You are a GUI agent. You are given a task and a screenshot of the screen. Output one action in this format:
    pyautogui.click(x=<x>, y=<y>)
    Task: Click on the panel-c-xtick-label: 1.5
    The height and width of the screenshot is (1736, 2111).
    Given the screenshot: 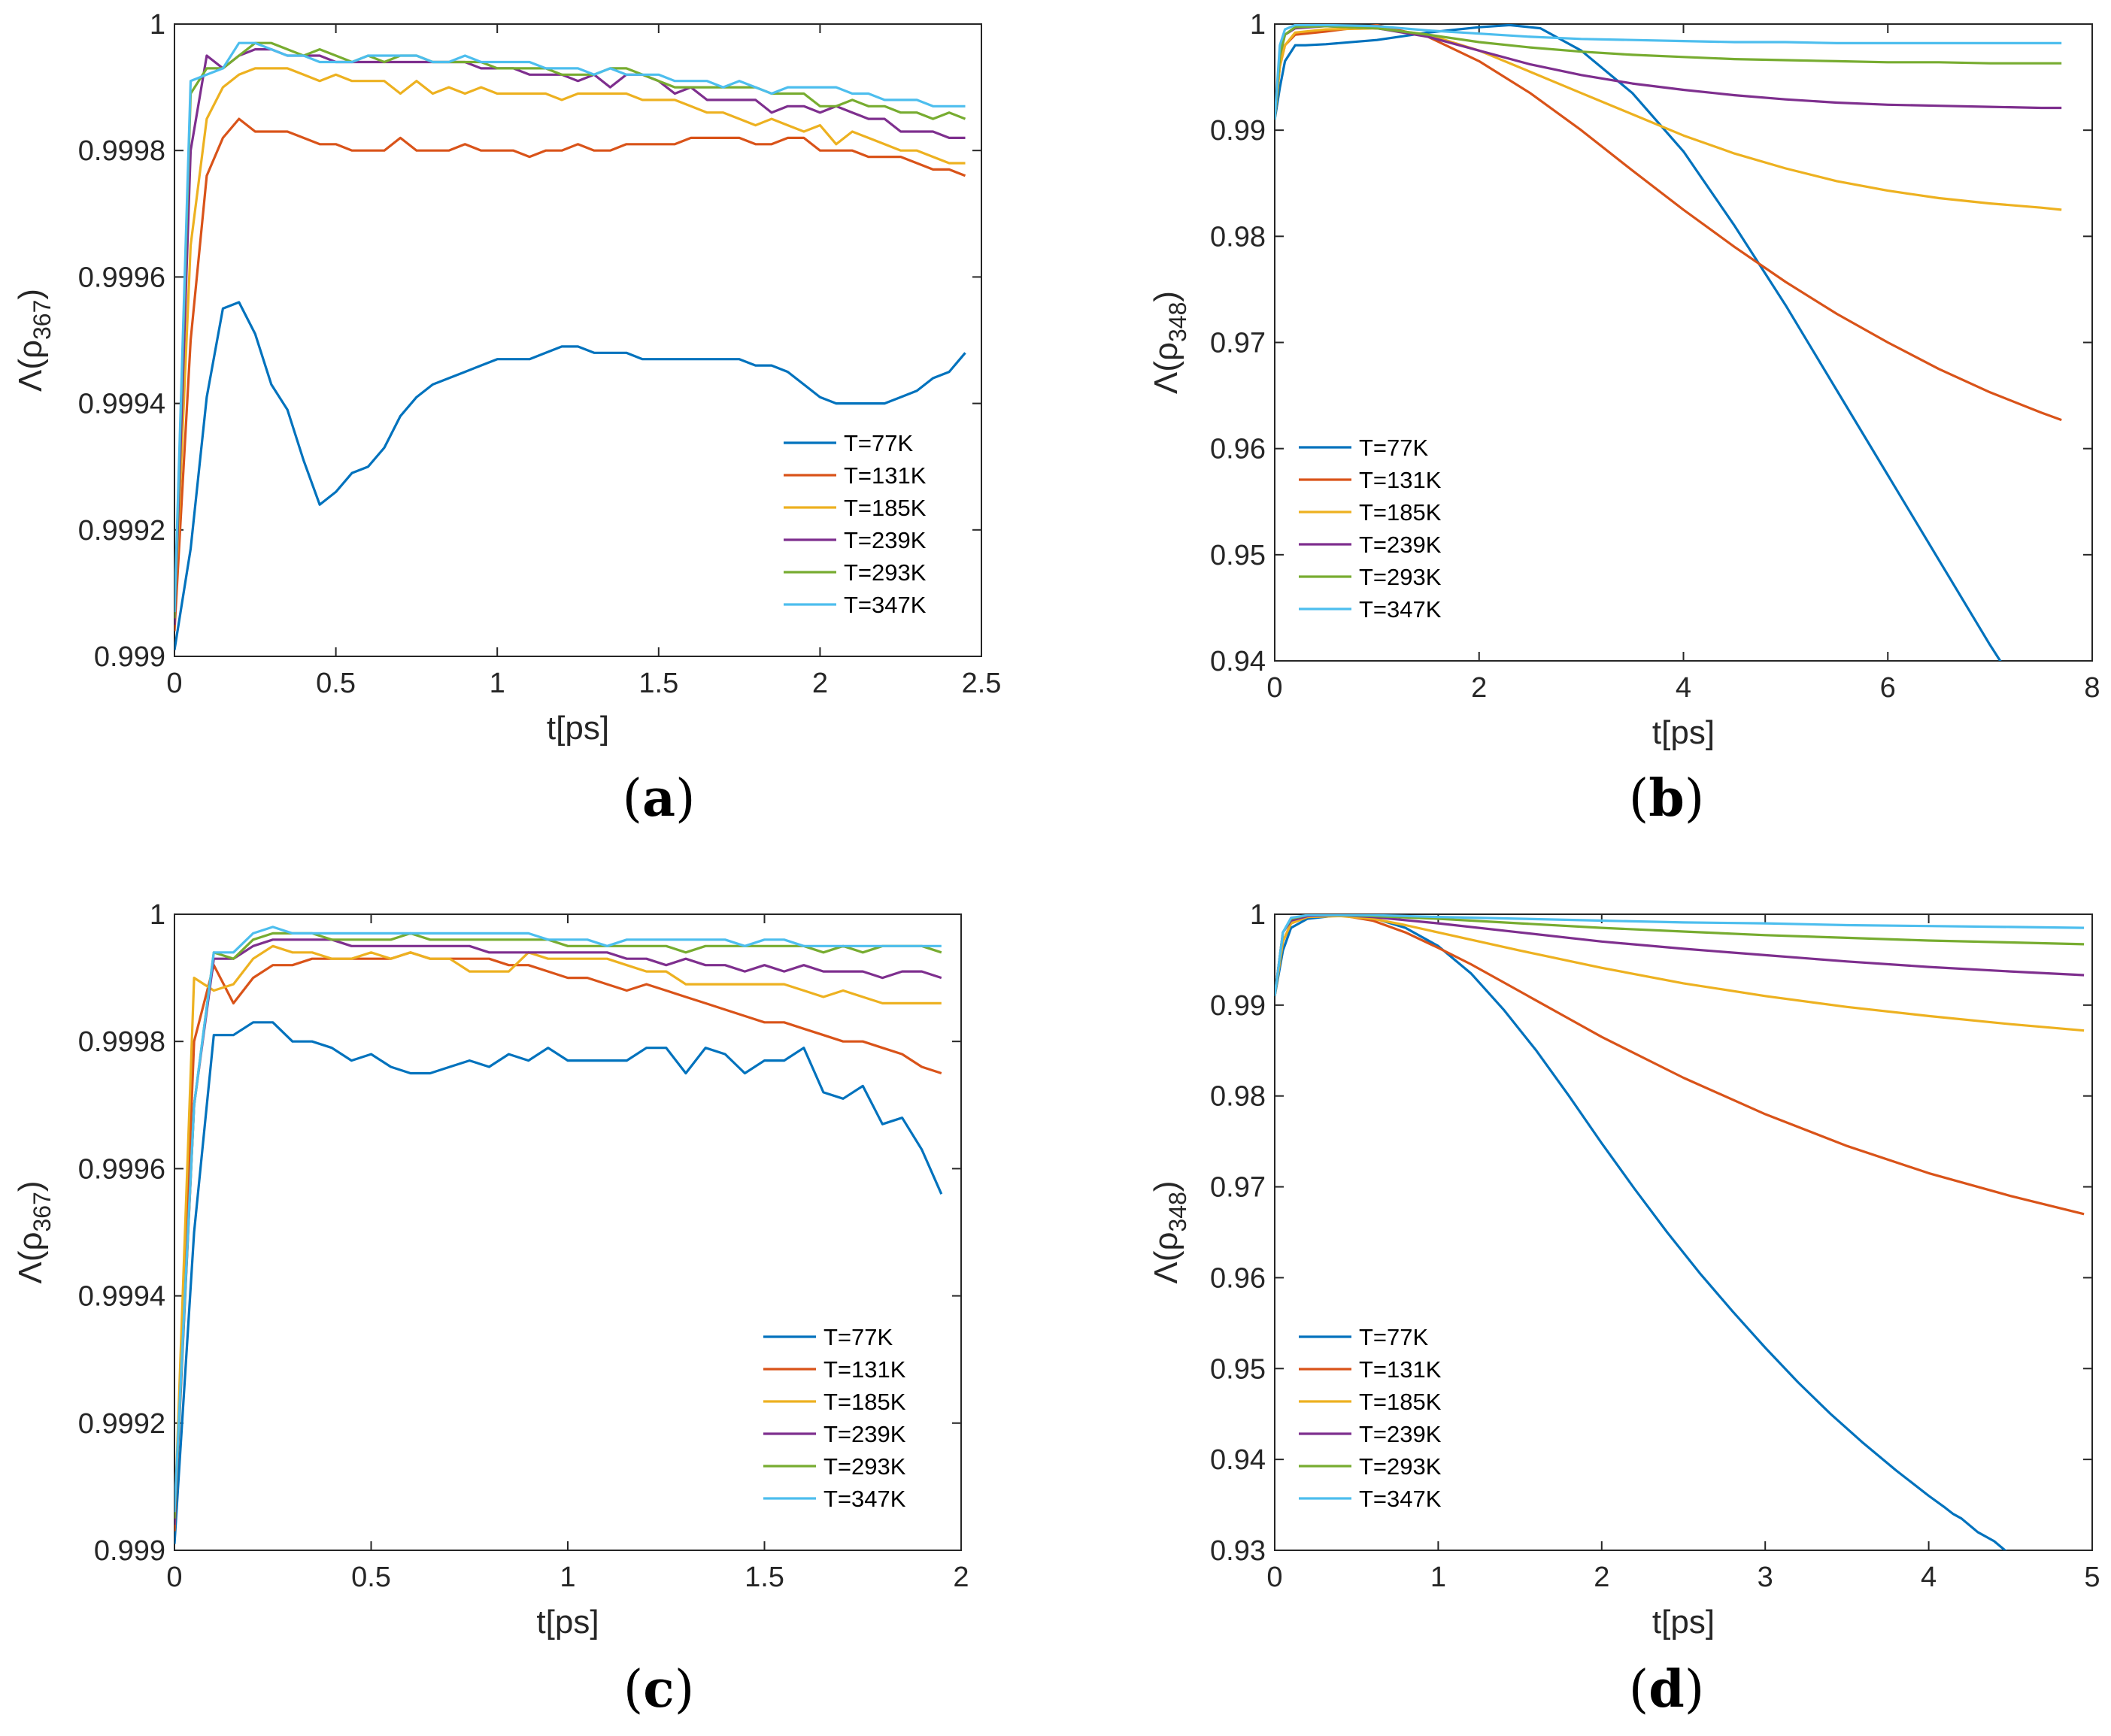 What is the action you would take?
    pyautogui.click(x=764, y=1578)
    